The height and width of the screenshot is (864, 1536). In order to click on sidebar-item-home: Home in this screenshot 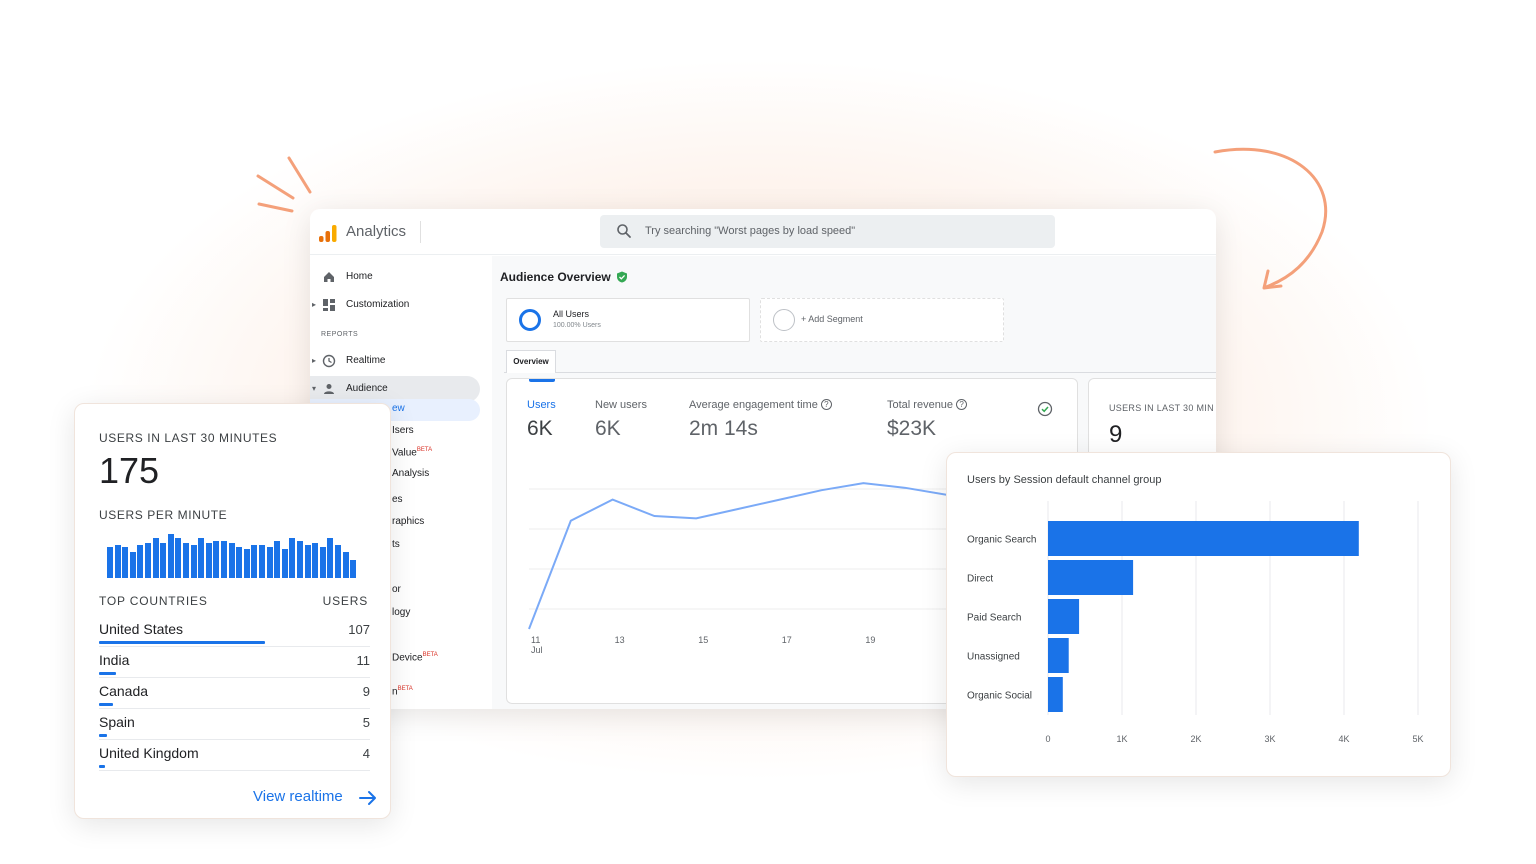, I will do `click(395, 277)`.